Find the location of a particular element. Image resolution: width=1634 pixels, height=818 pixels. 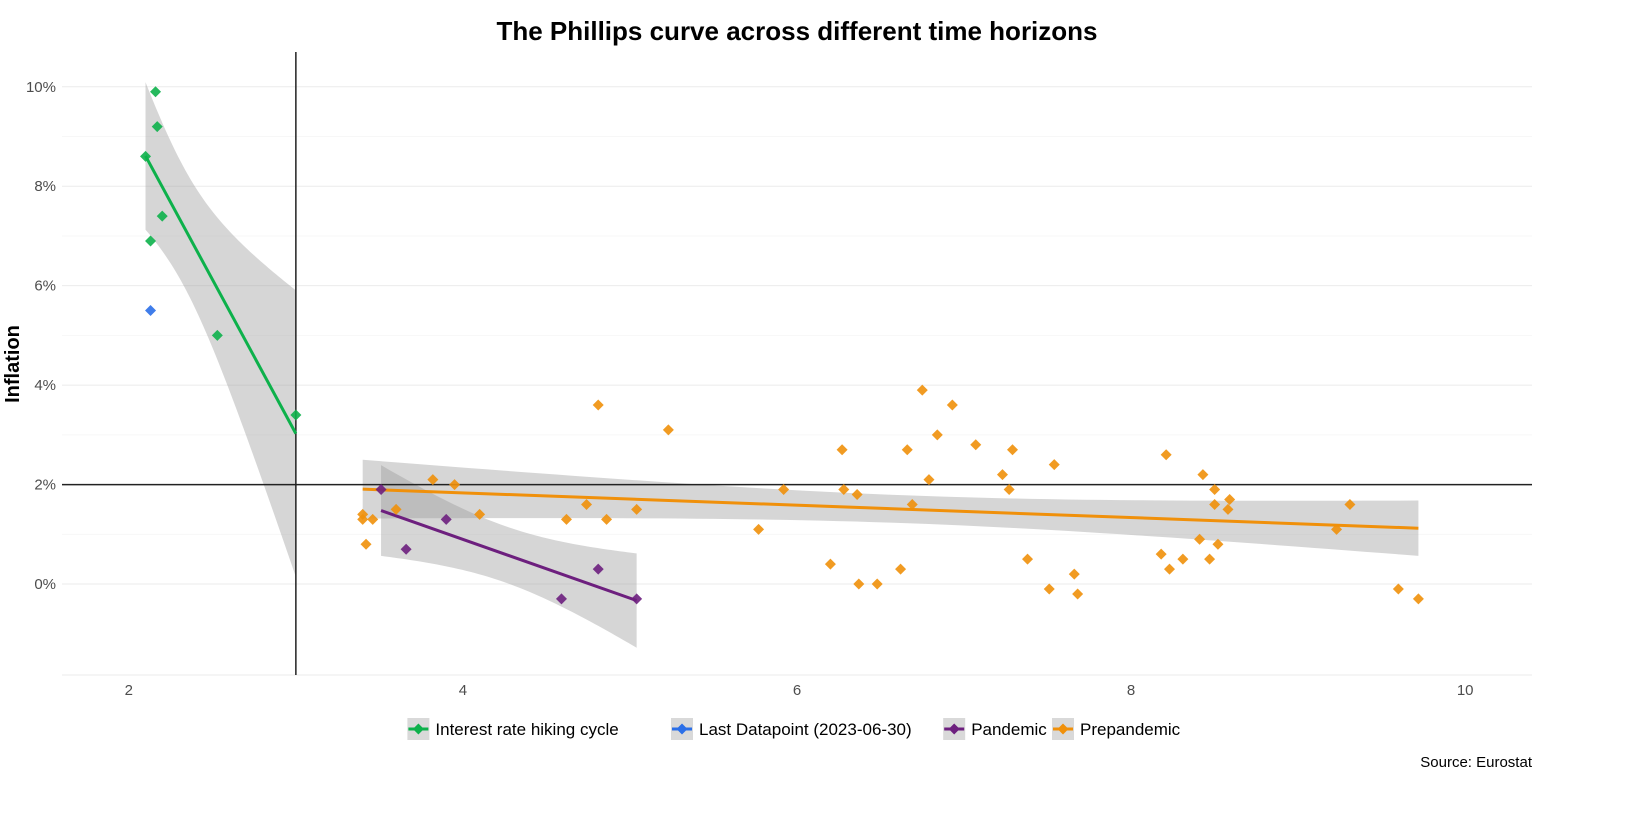

x-axis-ticks: 2 4 6 8 10 is located at coordinates (799, 690).